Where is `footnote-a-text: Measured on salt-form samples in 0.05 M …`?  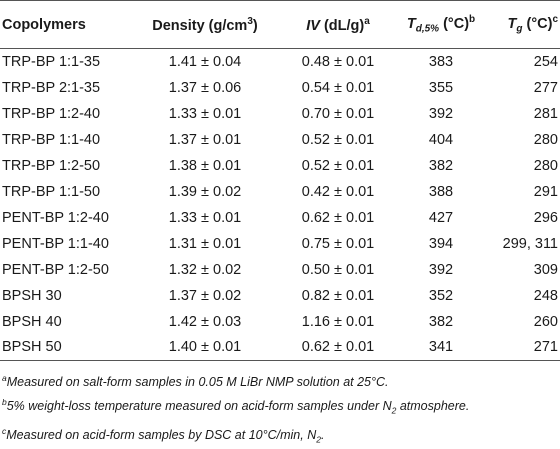 footnote-a-text: Measured on salt-form samples in 0.05 M … is located at coordinates (197, 382).